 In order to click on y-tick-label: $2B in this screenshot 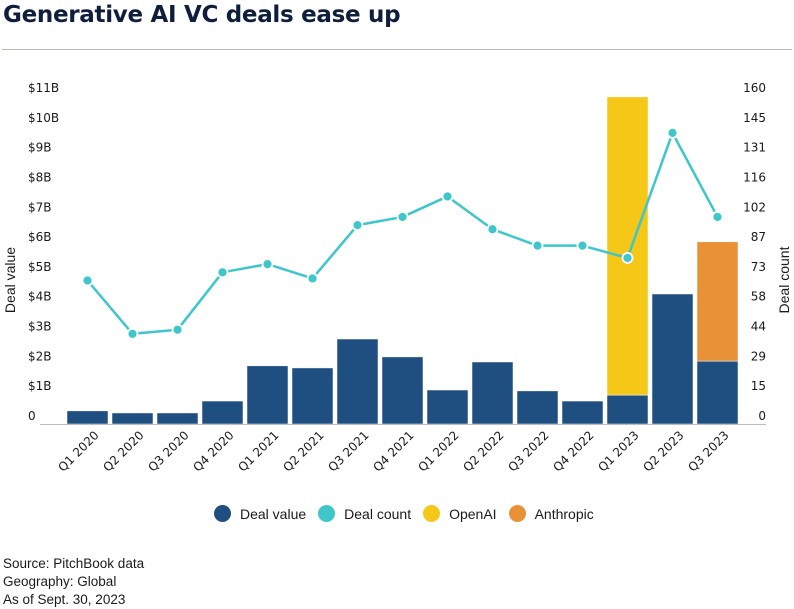, I will do `click(40, 356)`.